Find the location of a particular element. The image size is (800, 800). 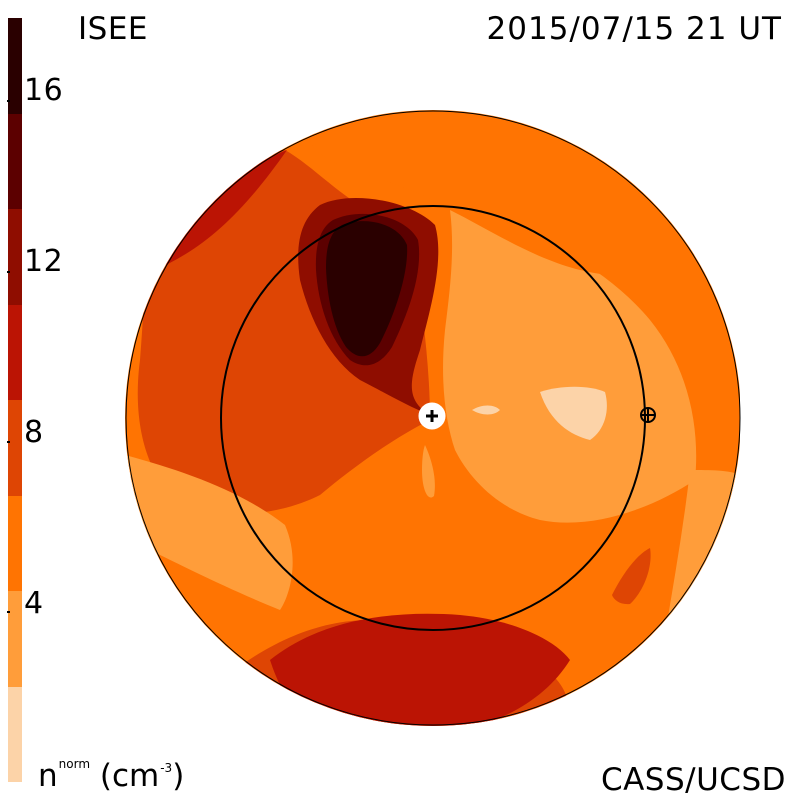

quantity-symbol: n is located at coordinates (48, 776).